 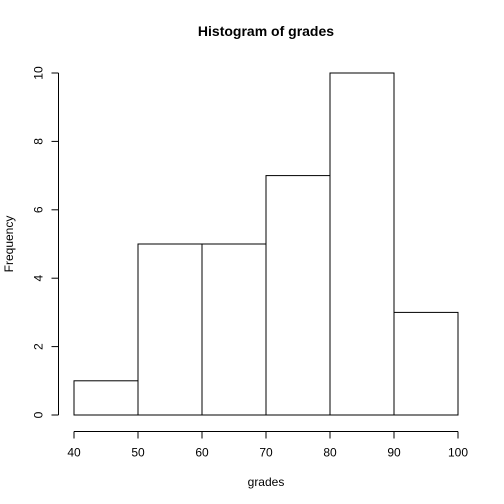 What do you see at coordinates (394, 453) in the screenshot?
I see `x-tick-label: 90` at bounding box center [394, 453].